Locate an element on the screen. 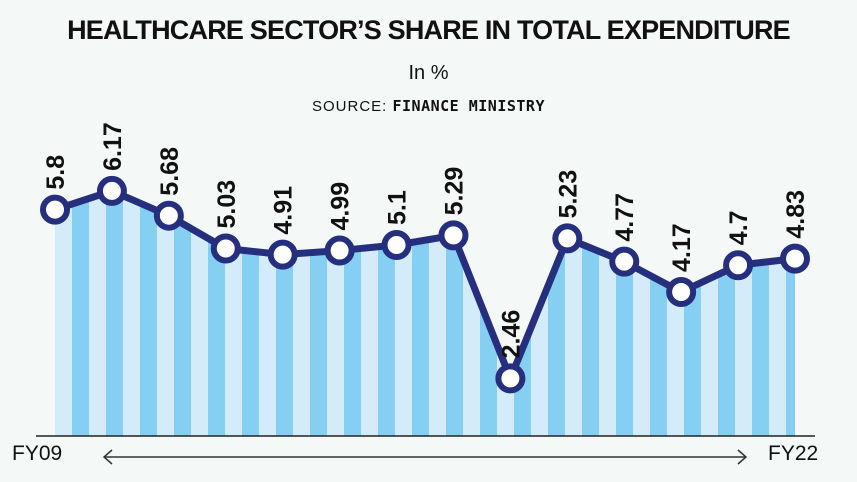  data-label: 5.03 is located at coordinates (227, 204).